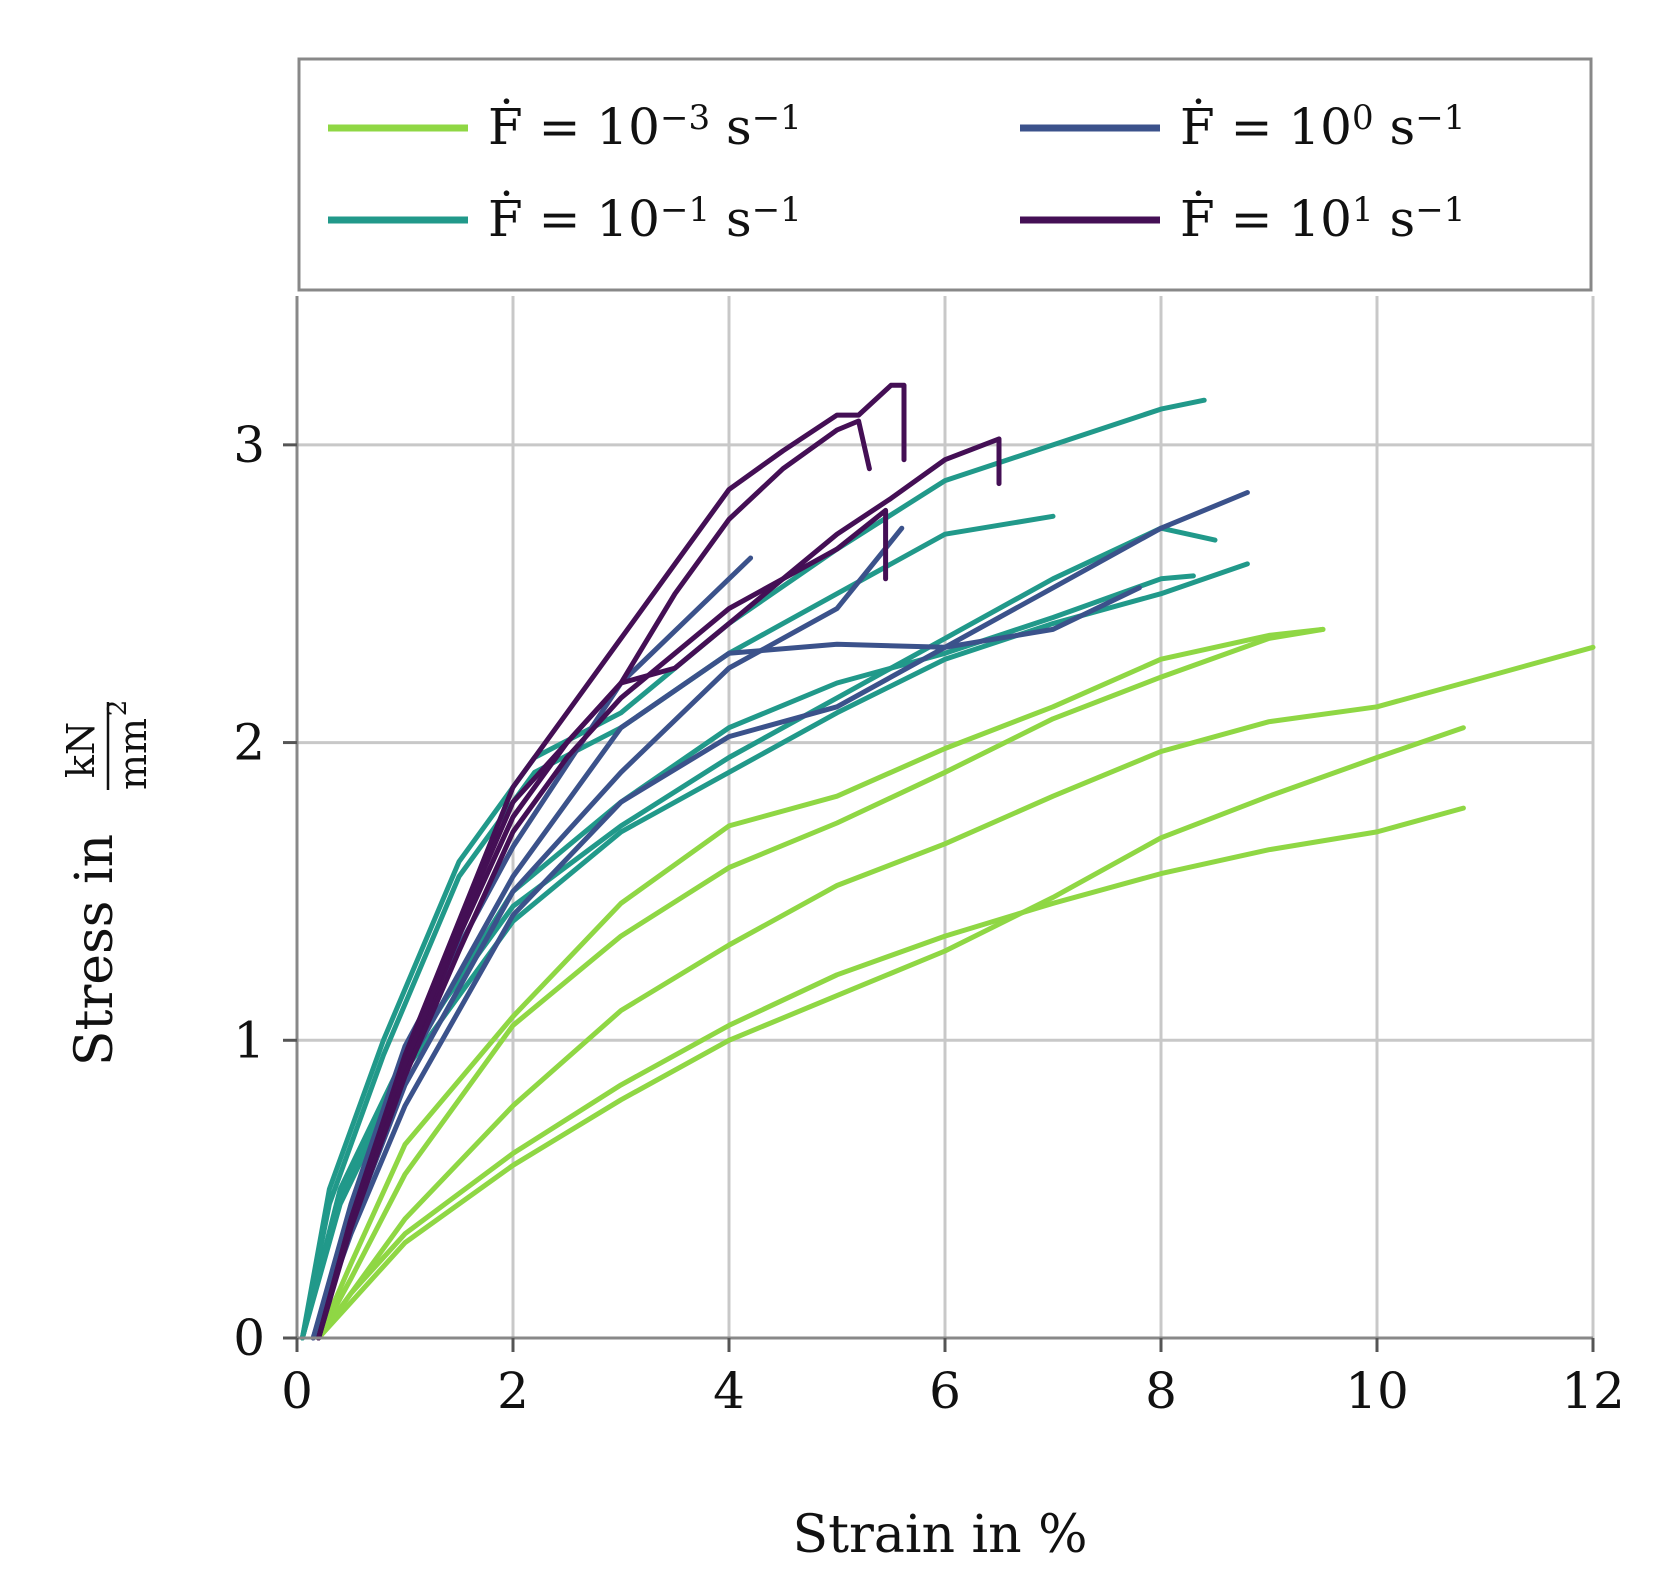 This screenshot has width=1654, height=1585. What do you see at coordinates (249, 1338) in the screenshot?
I see `y-tick-label-0: 0` at bounding box center [249, 1338].